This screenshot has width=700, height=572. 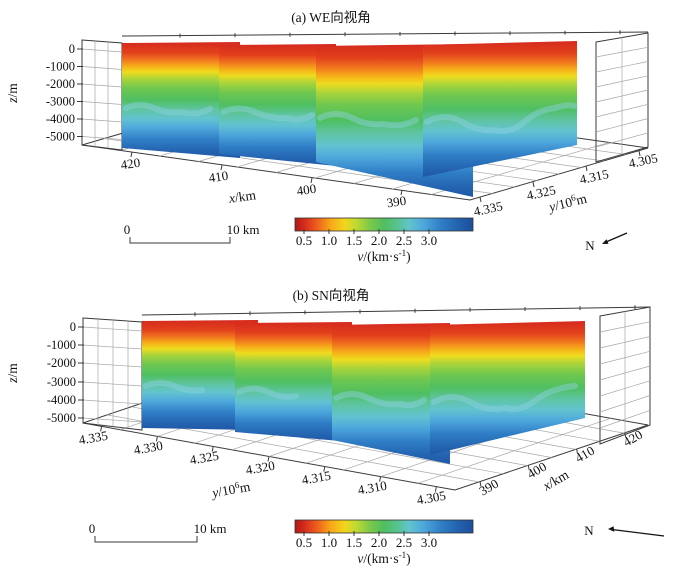 I want to click on panel-a-title: (a) WE向视角, so click(x=331, y=17).